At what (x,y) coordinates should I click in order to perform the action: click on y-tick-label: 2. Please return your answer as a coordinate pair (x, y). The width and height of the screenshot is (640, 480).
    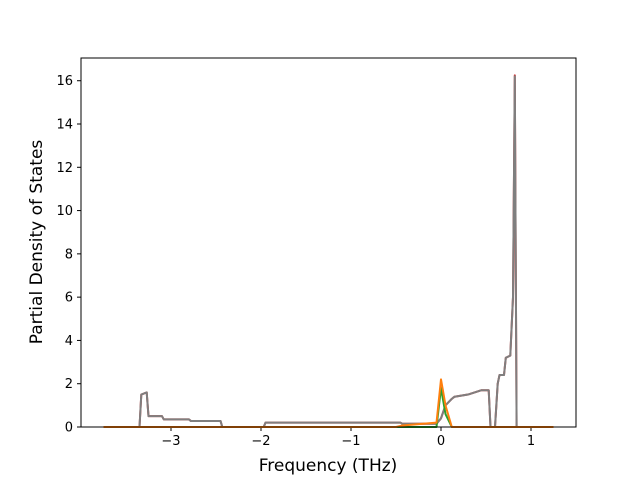
    Looking at the image, I should click on (69, 384).